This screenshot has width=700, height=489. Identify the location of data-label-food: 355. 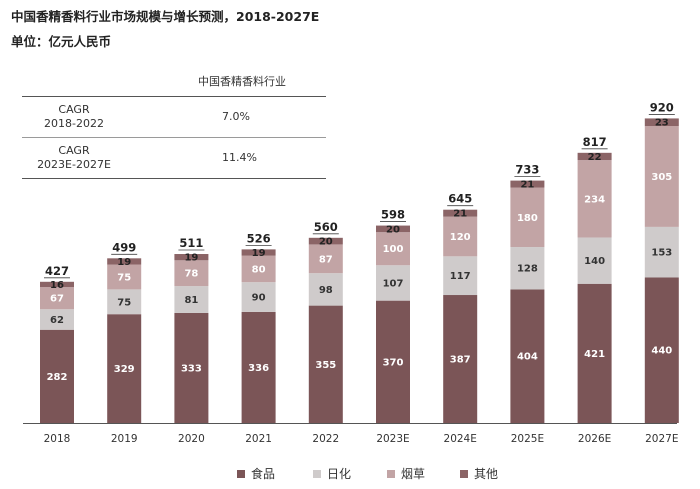
(325, 365).